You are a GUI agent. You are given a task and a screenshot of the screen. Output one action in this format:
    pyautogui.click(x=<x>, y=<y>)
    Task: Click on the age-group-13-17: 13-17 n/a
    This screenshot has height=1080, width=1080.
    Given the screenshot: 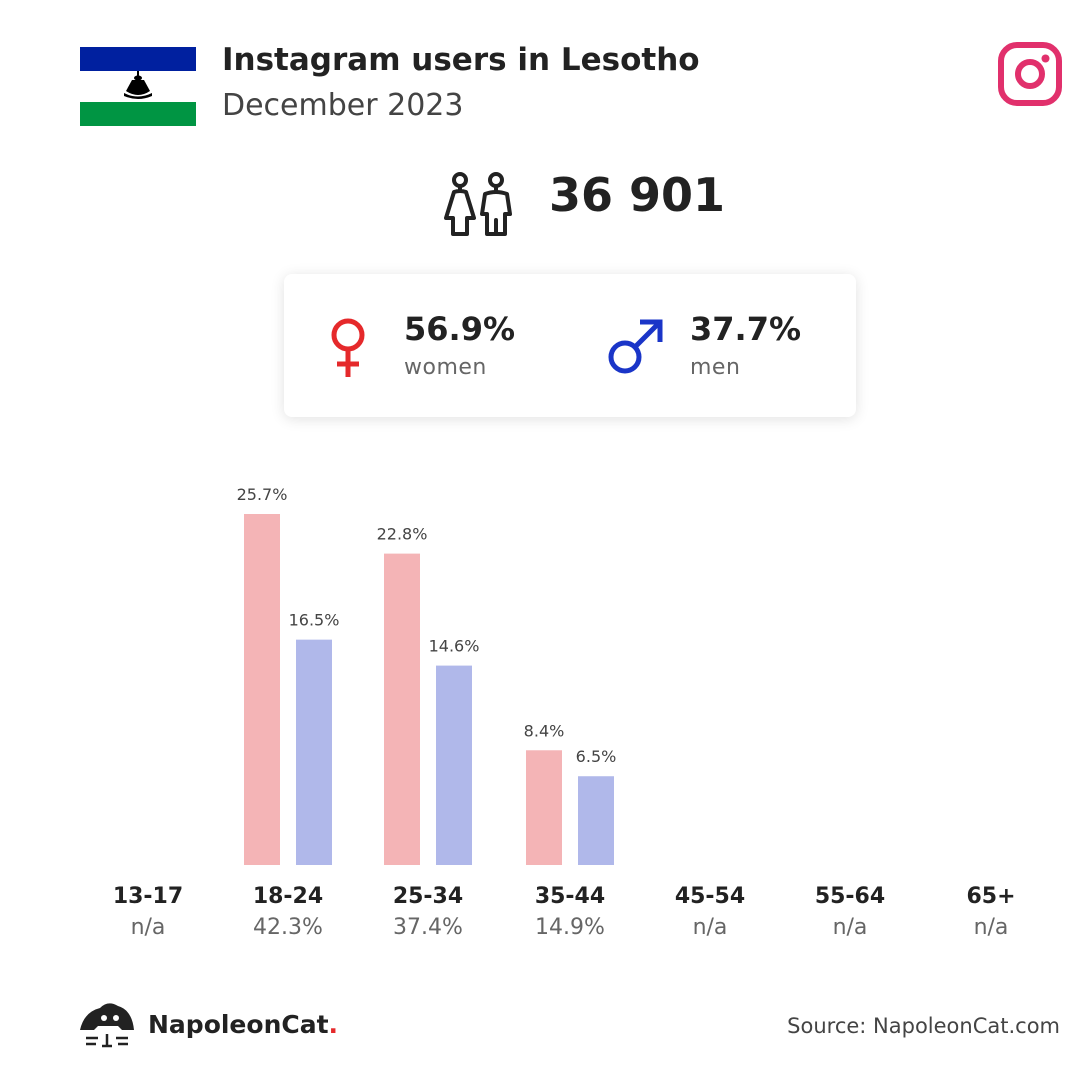 What is the action you would take?
    pyautogui.click(x=148, y=912)
    